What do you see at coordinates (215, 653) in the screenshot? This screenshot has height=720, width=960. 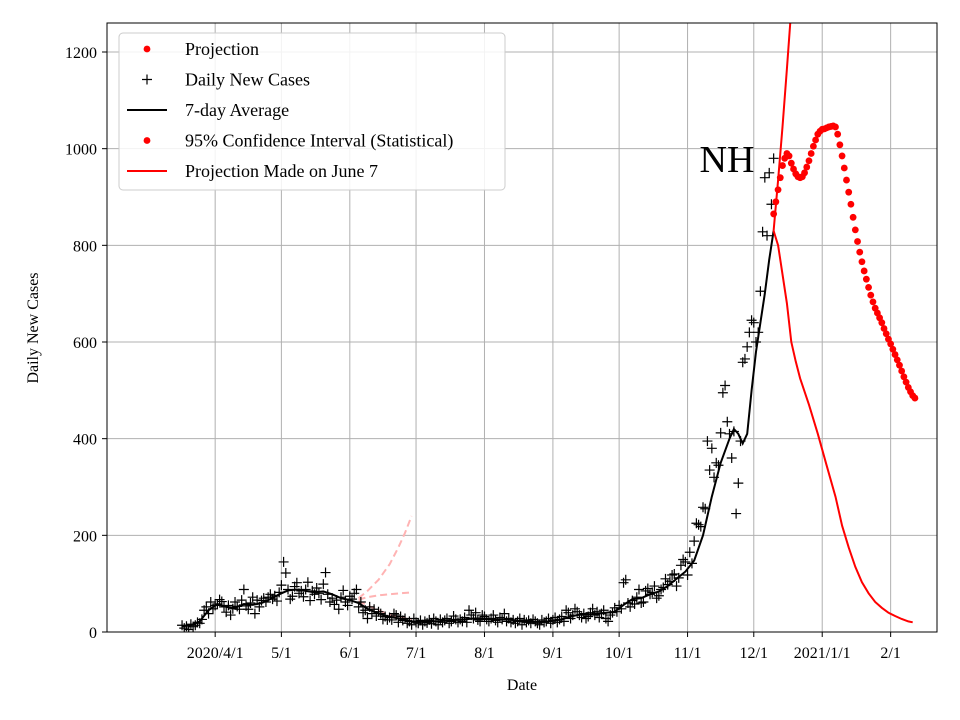 I see `x-tick-label: 2020/4/1` at bounding box center [215, 653].